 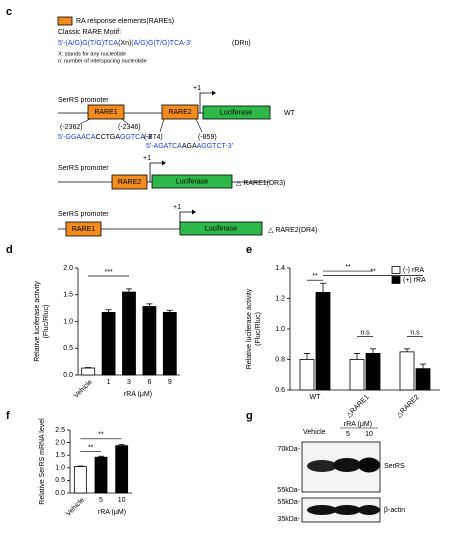 What do you see at coordinates (129, 127) in the screenshot?
I see `site-coordinate: (-2346)` at bounding box center [129, 127].